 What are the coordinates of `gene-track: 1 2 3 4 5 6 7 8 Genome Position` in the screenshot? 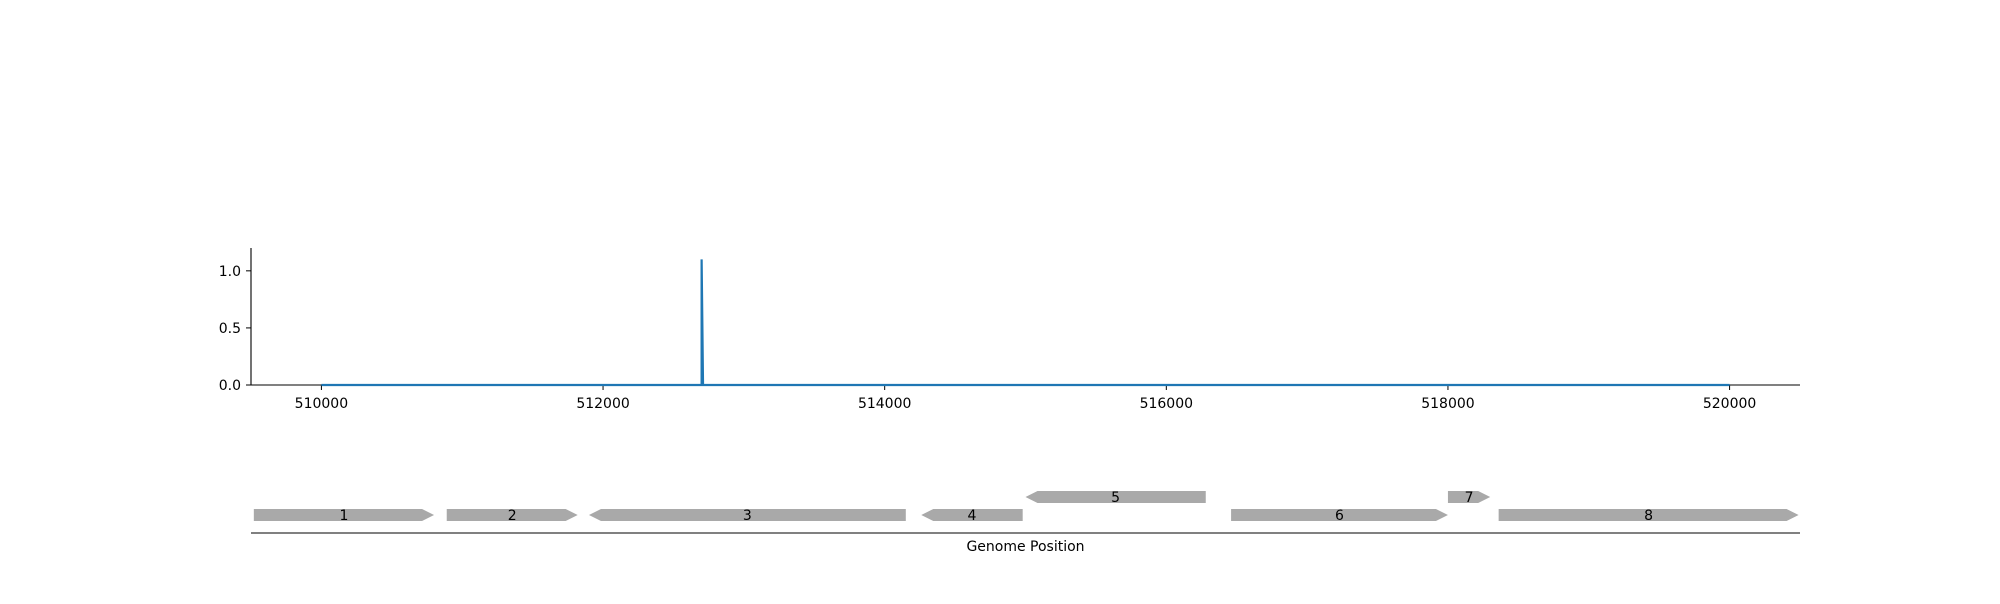 It's located at (1025, 522).